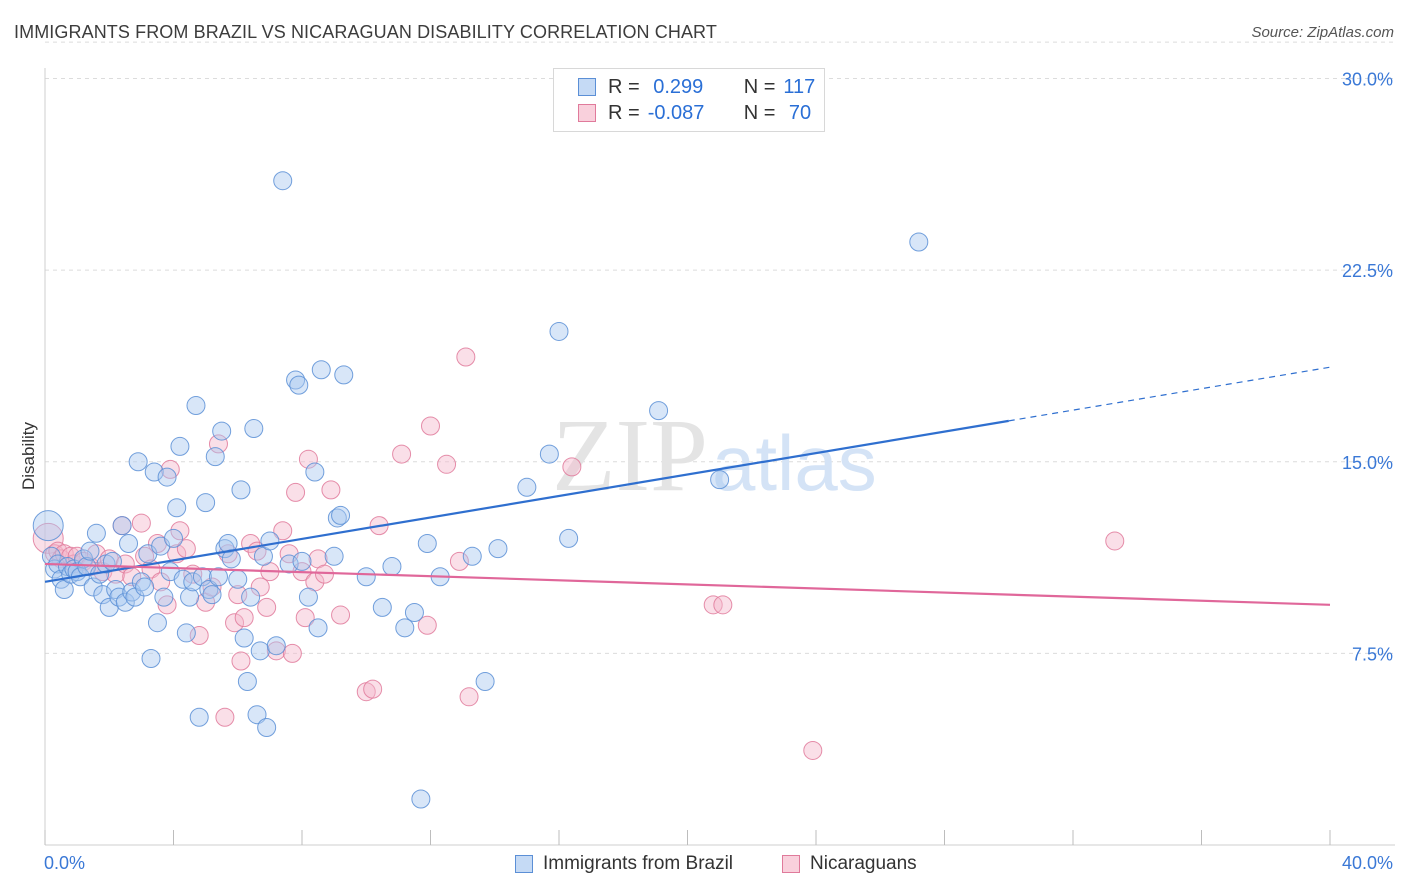 The height and width of the screenshot is (892, 1406). I want to click on legend-r-value: 0.299, so click(675, 86).